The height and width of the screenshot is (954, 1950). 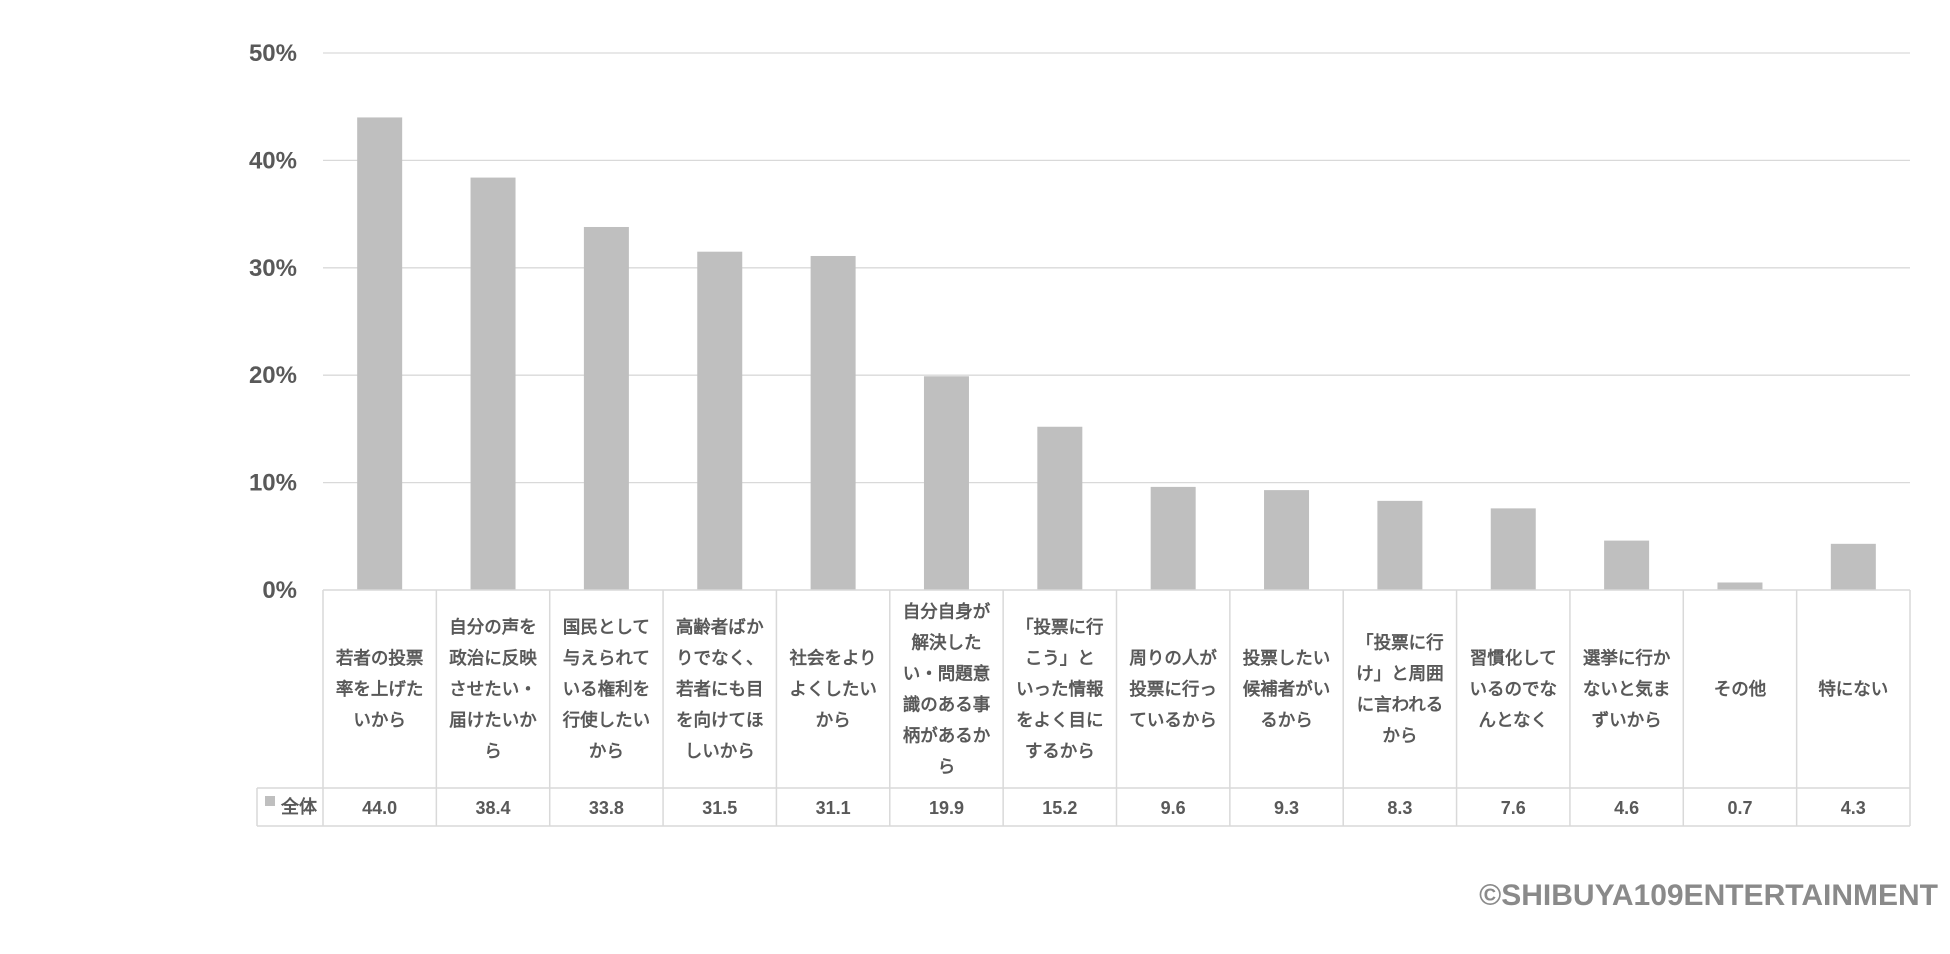 I want to click on legend-swatch, so click(x=270, y=801).